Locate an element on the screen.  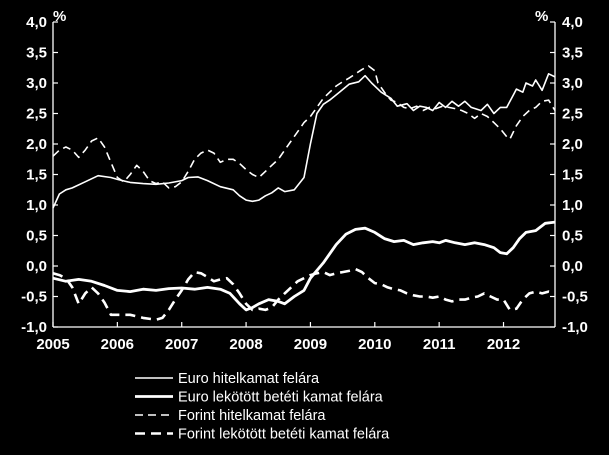
left-y-tick-label: -0,5 is located at coordinates (34, 297).